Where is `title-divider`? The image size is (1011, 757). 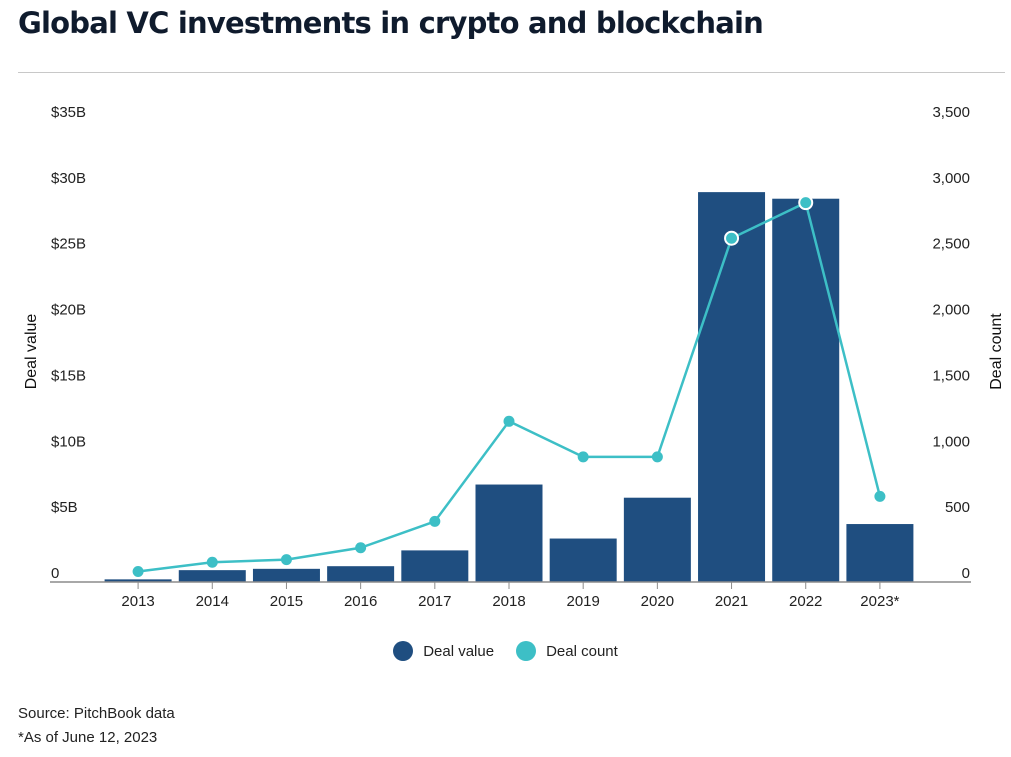
title-divider is located at coordinates (511, 72).